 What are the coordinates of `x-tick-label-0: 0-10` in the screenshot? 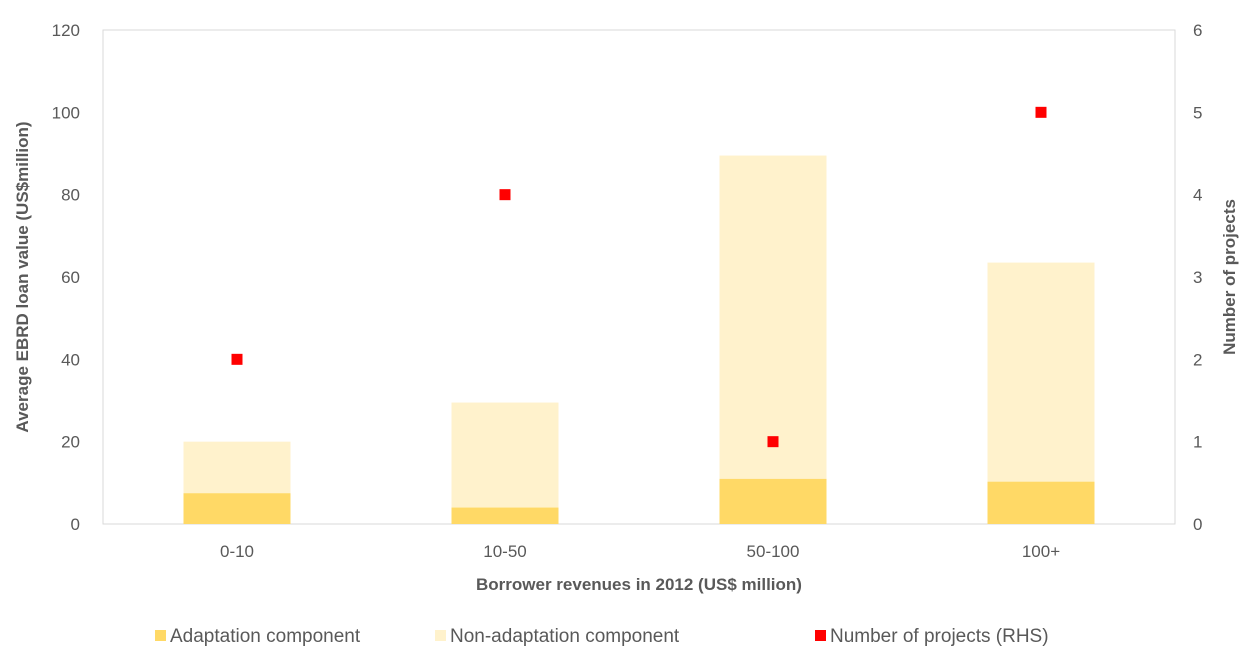 It's located at (237, 551).